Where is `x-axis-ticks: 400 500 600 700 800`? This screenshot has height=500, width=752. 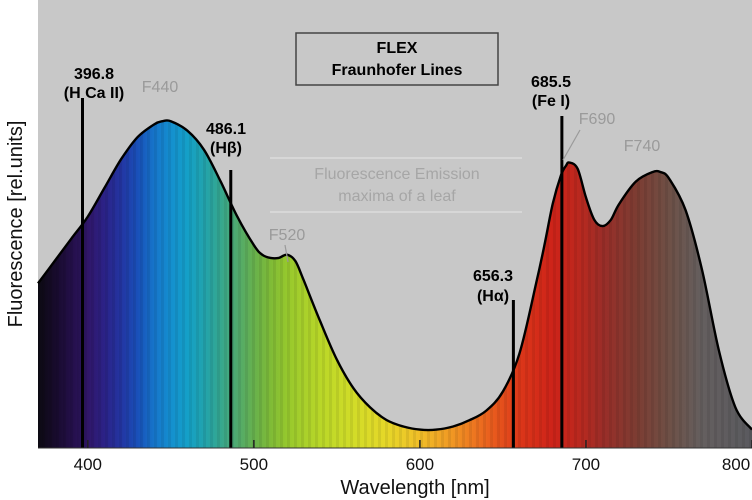 x-axis-ticks: 400 500 600 700 800 is located at coordinates (413, 457).